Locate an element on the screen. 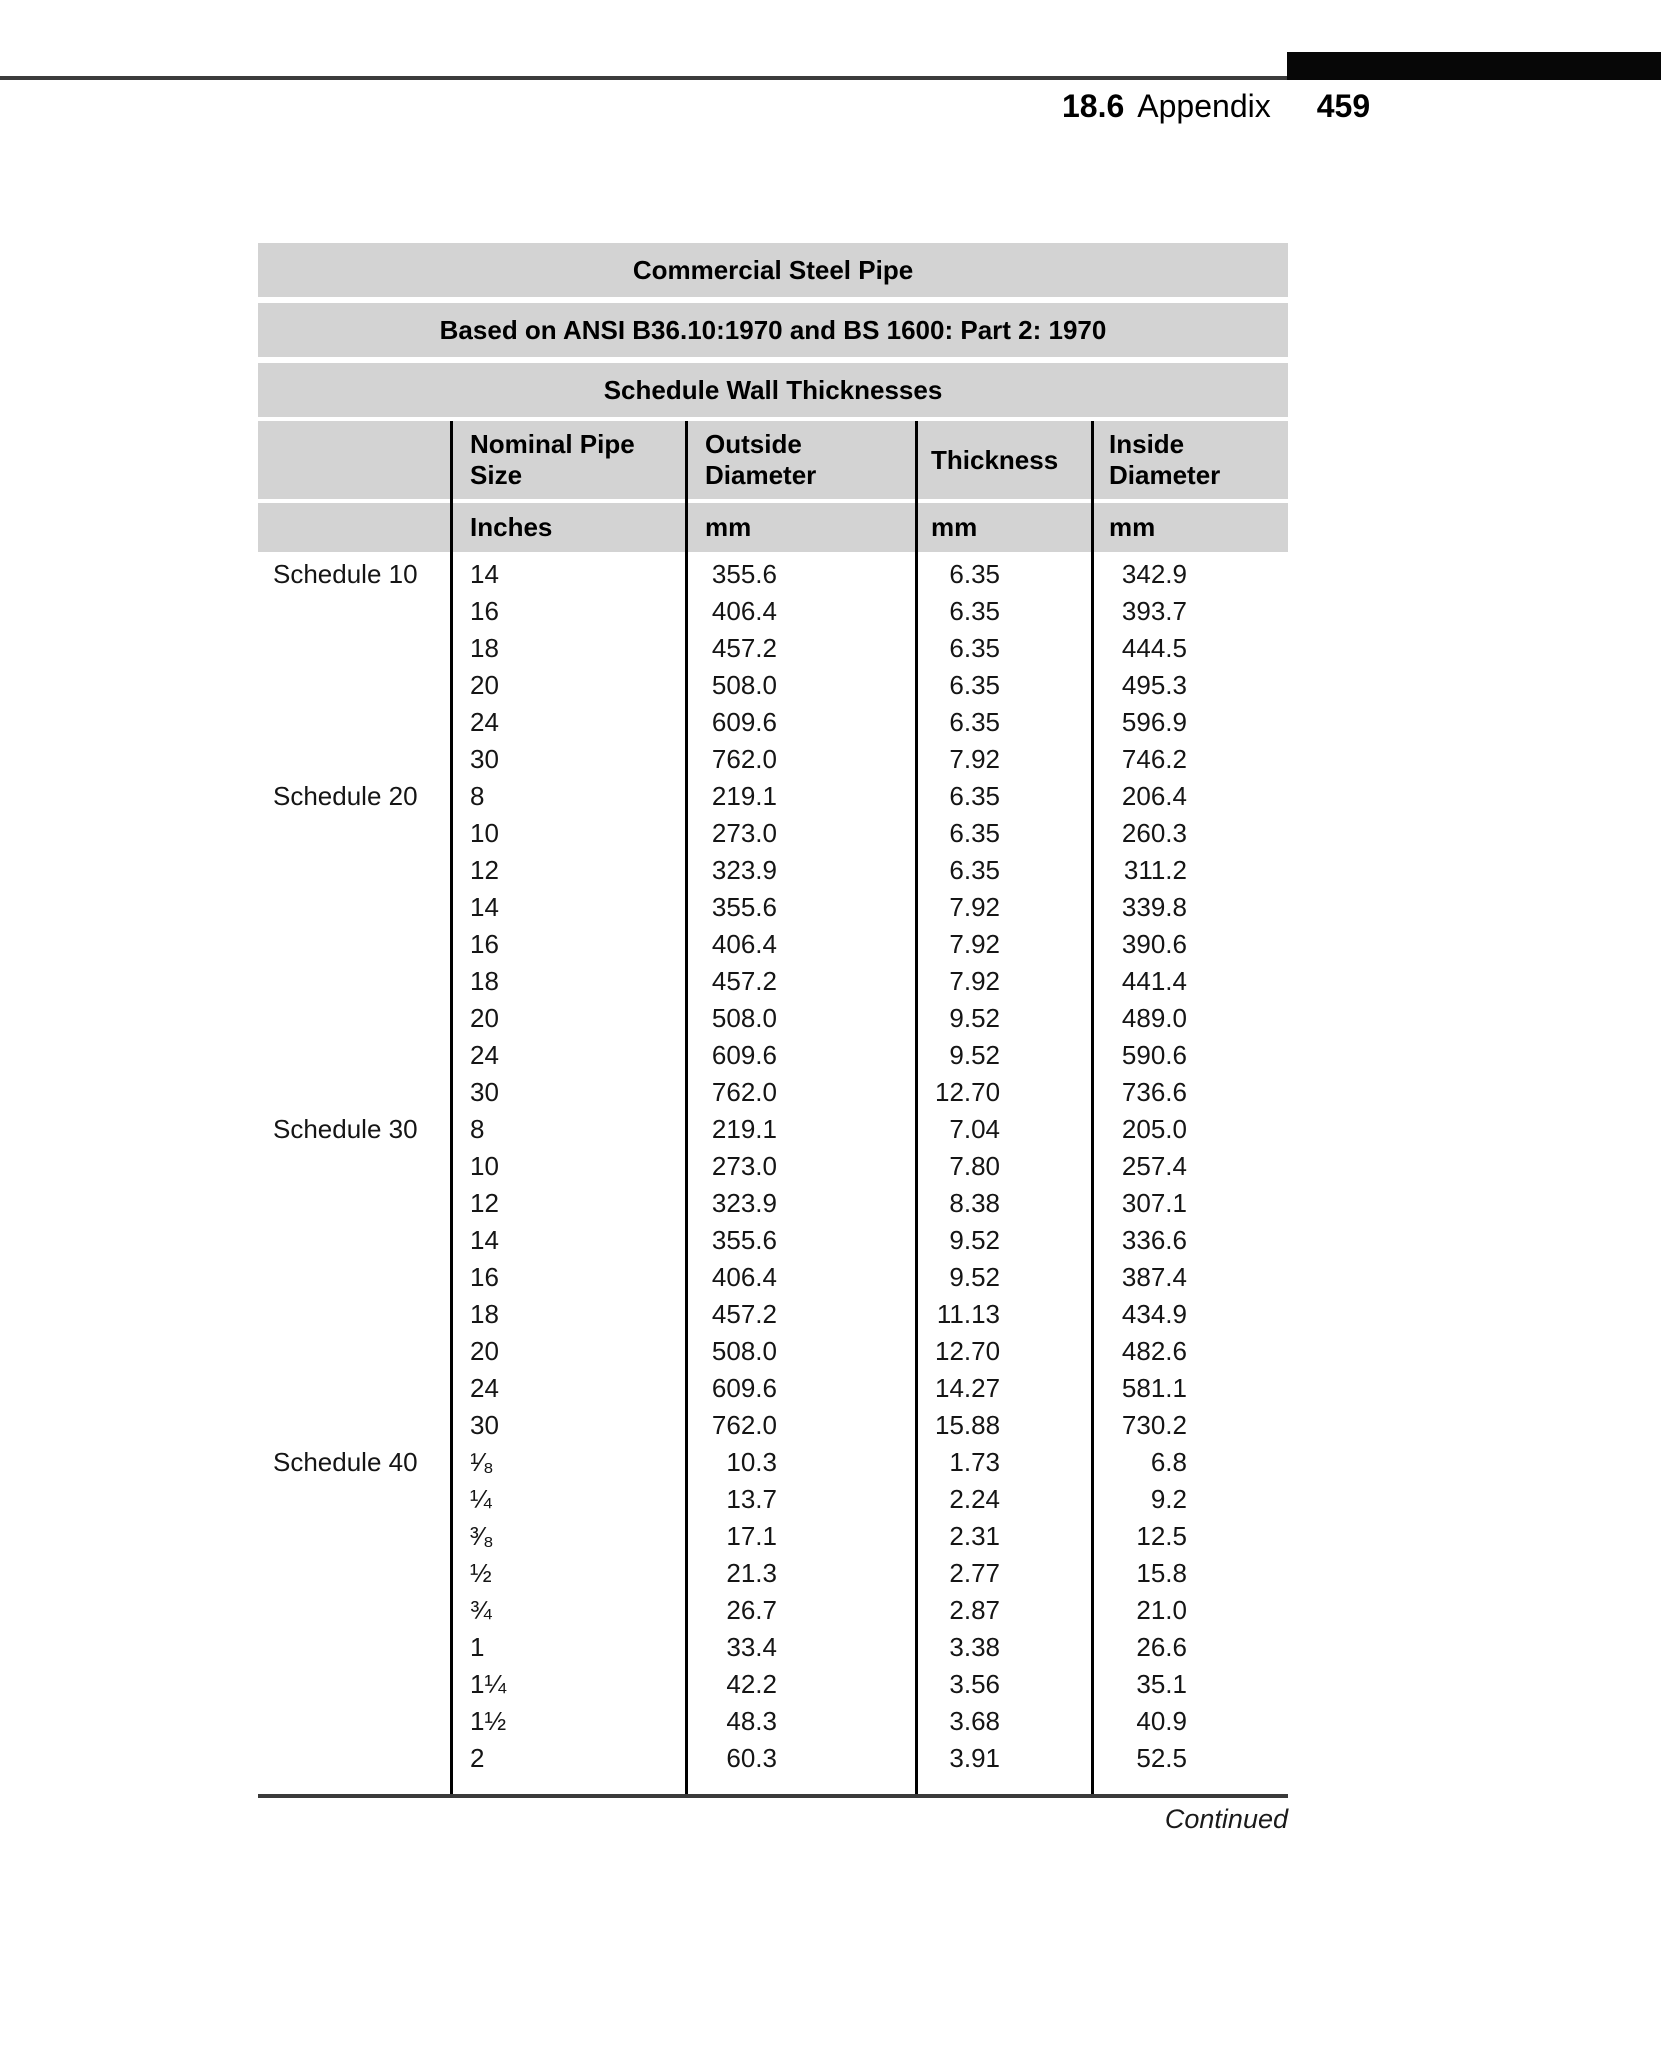  table-cell: 736.6 is located at coordinates (1189, 1092).